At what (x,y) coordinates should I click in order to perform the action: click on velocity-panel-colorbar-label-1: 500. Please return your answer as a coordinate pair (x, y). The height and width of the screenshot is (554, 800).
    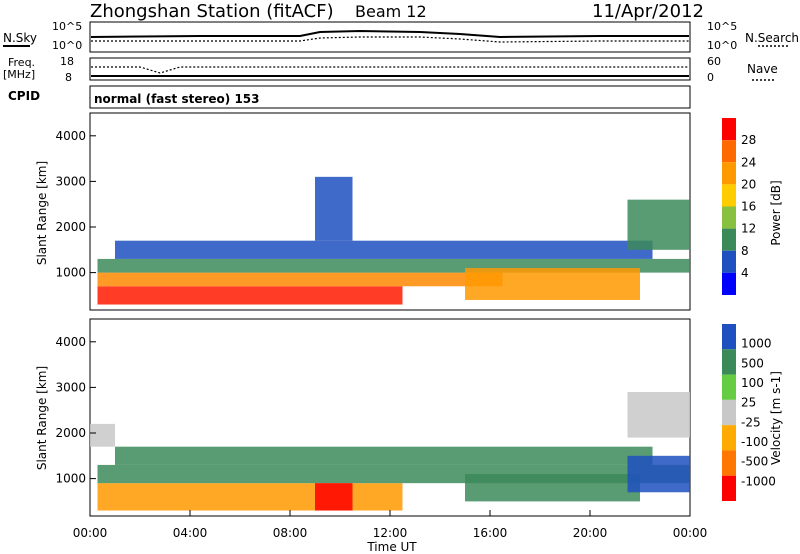
    Looking at the image, I should click on (752, 363).